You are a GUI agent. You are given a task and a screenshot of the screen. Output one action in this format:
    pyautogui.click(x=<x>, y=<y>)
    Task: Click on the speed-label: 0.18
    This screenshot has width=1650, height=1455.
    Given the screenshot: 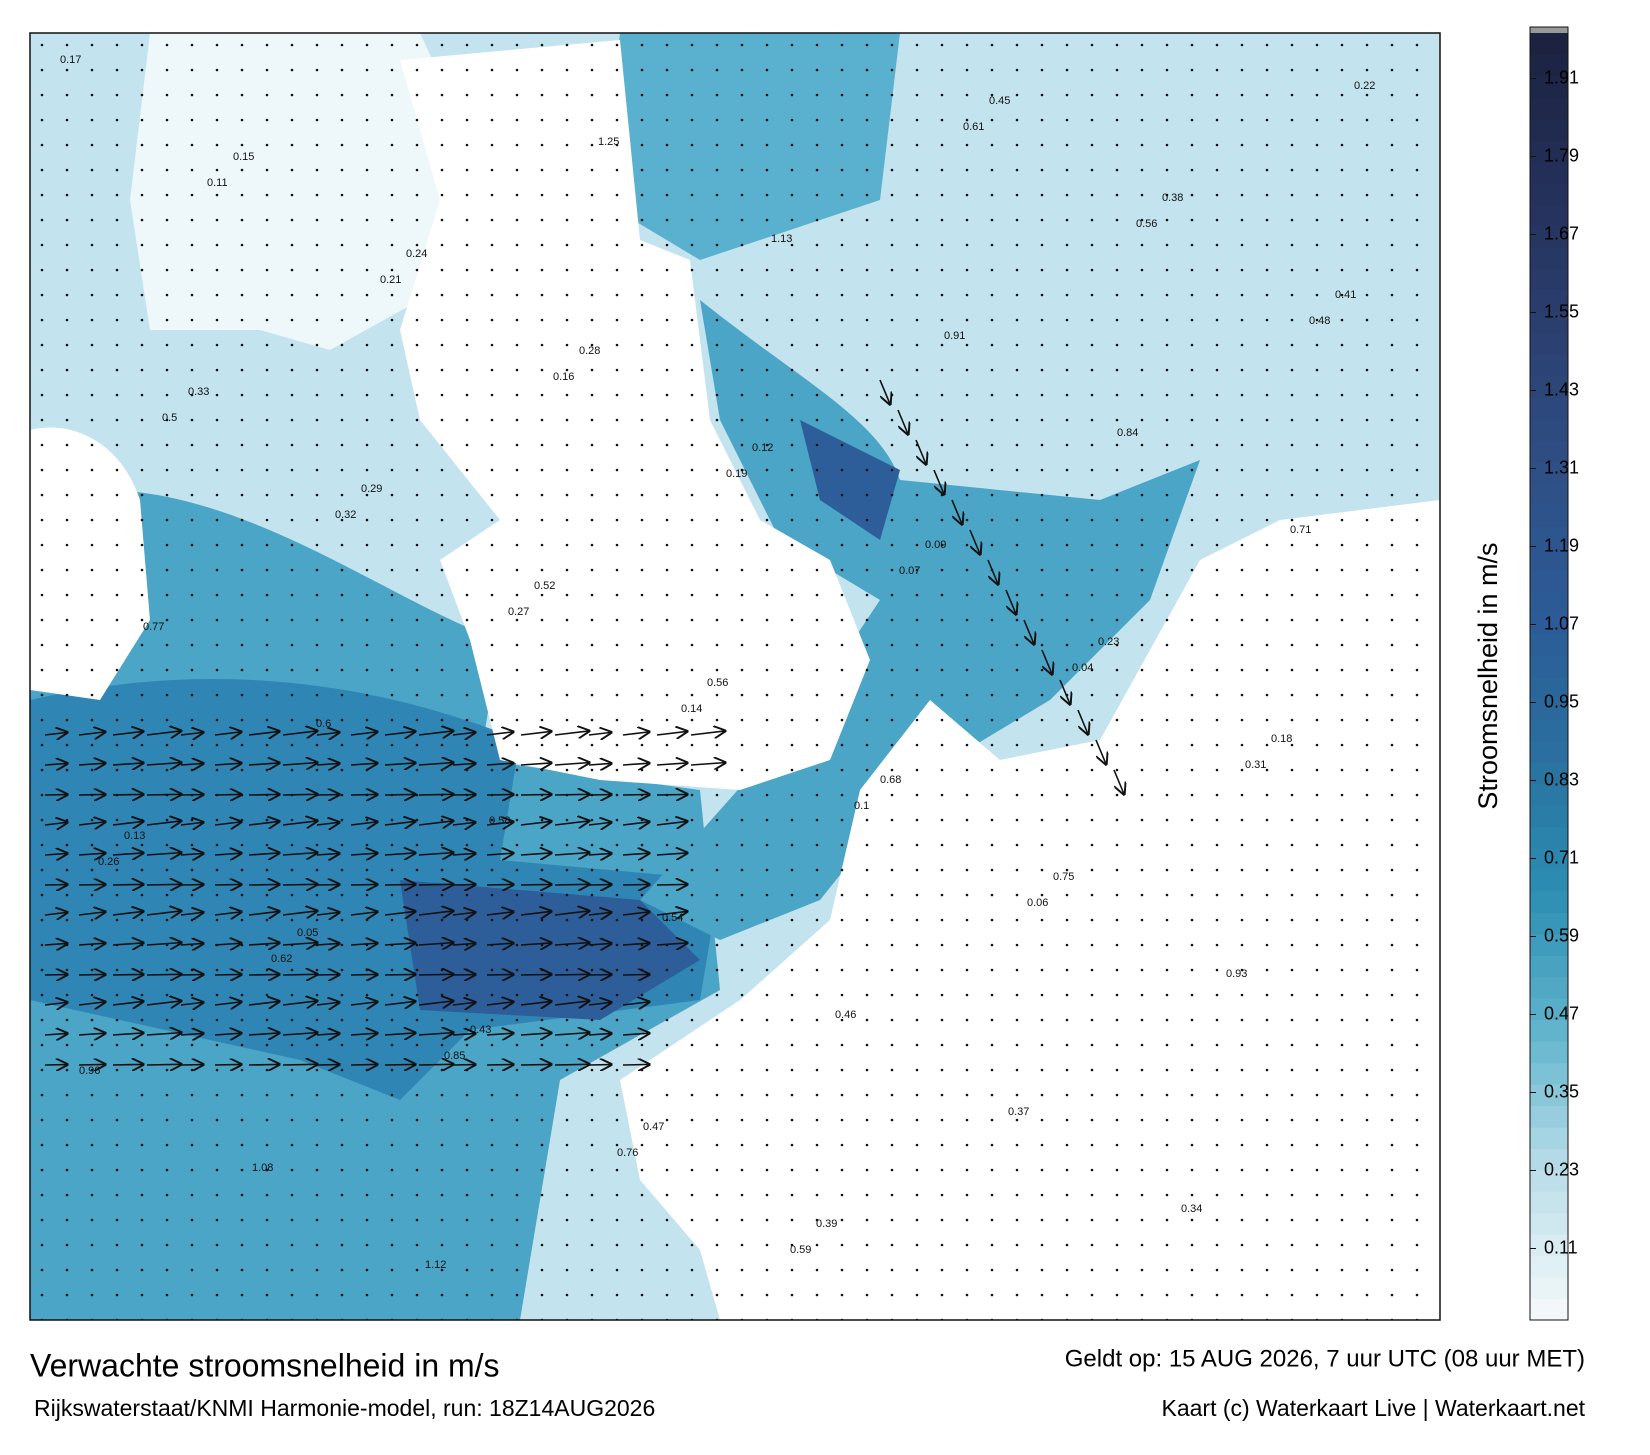 What is the action you would take?
    pyautogui.click(x=1281, y=739)
    